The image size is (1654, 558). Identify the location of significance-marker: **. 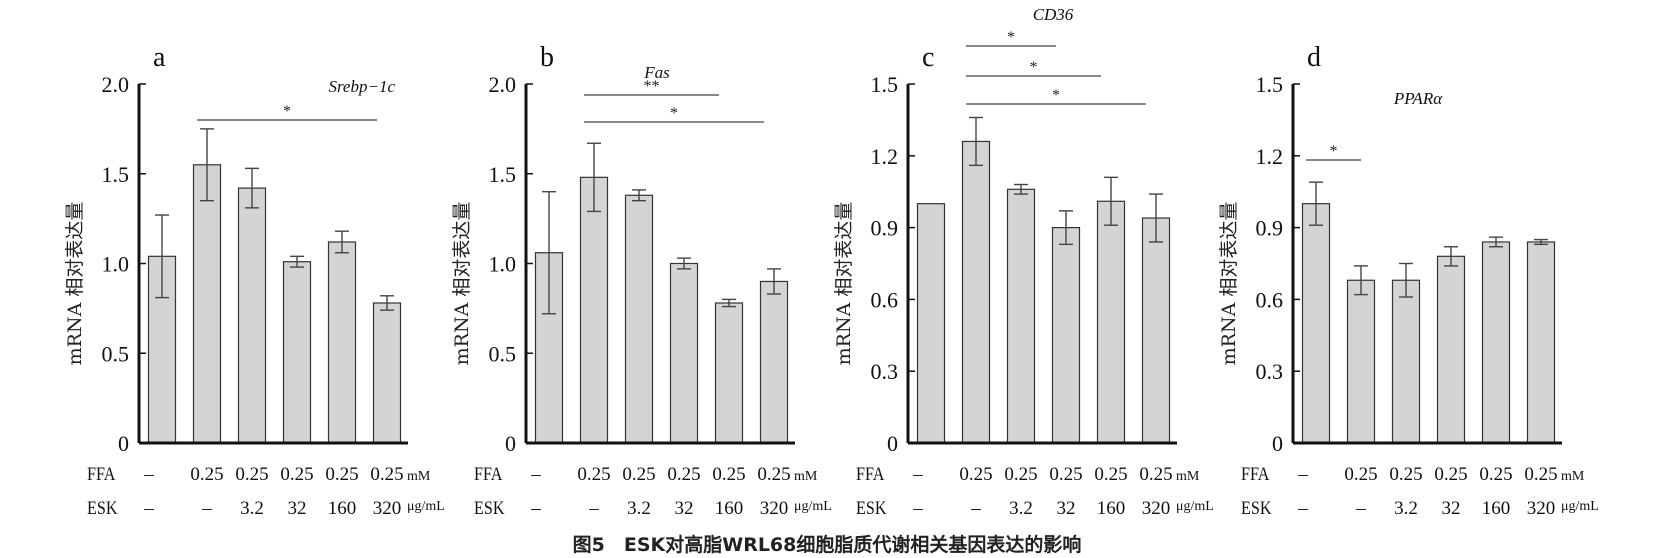
(652, 86).